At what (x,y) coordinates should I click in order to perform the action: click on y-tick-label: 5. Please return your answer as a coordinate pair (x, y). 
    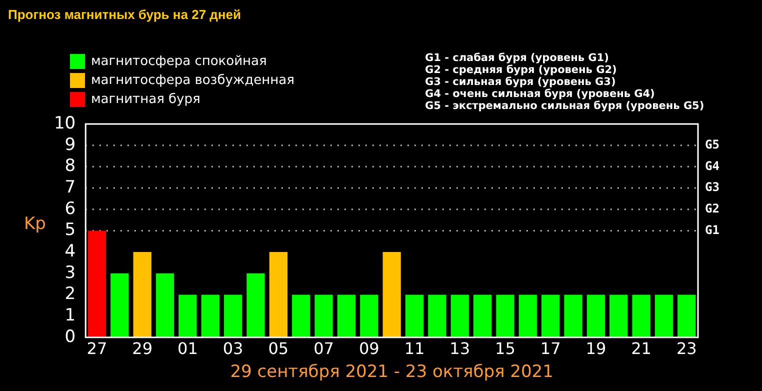
    Looking at the image, I should click on (70, 230).